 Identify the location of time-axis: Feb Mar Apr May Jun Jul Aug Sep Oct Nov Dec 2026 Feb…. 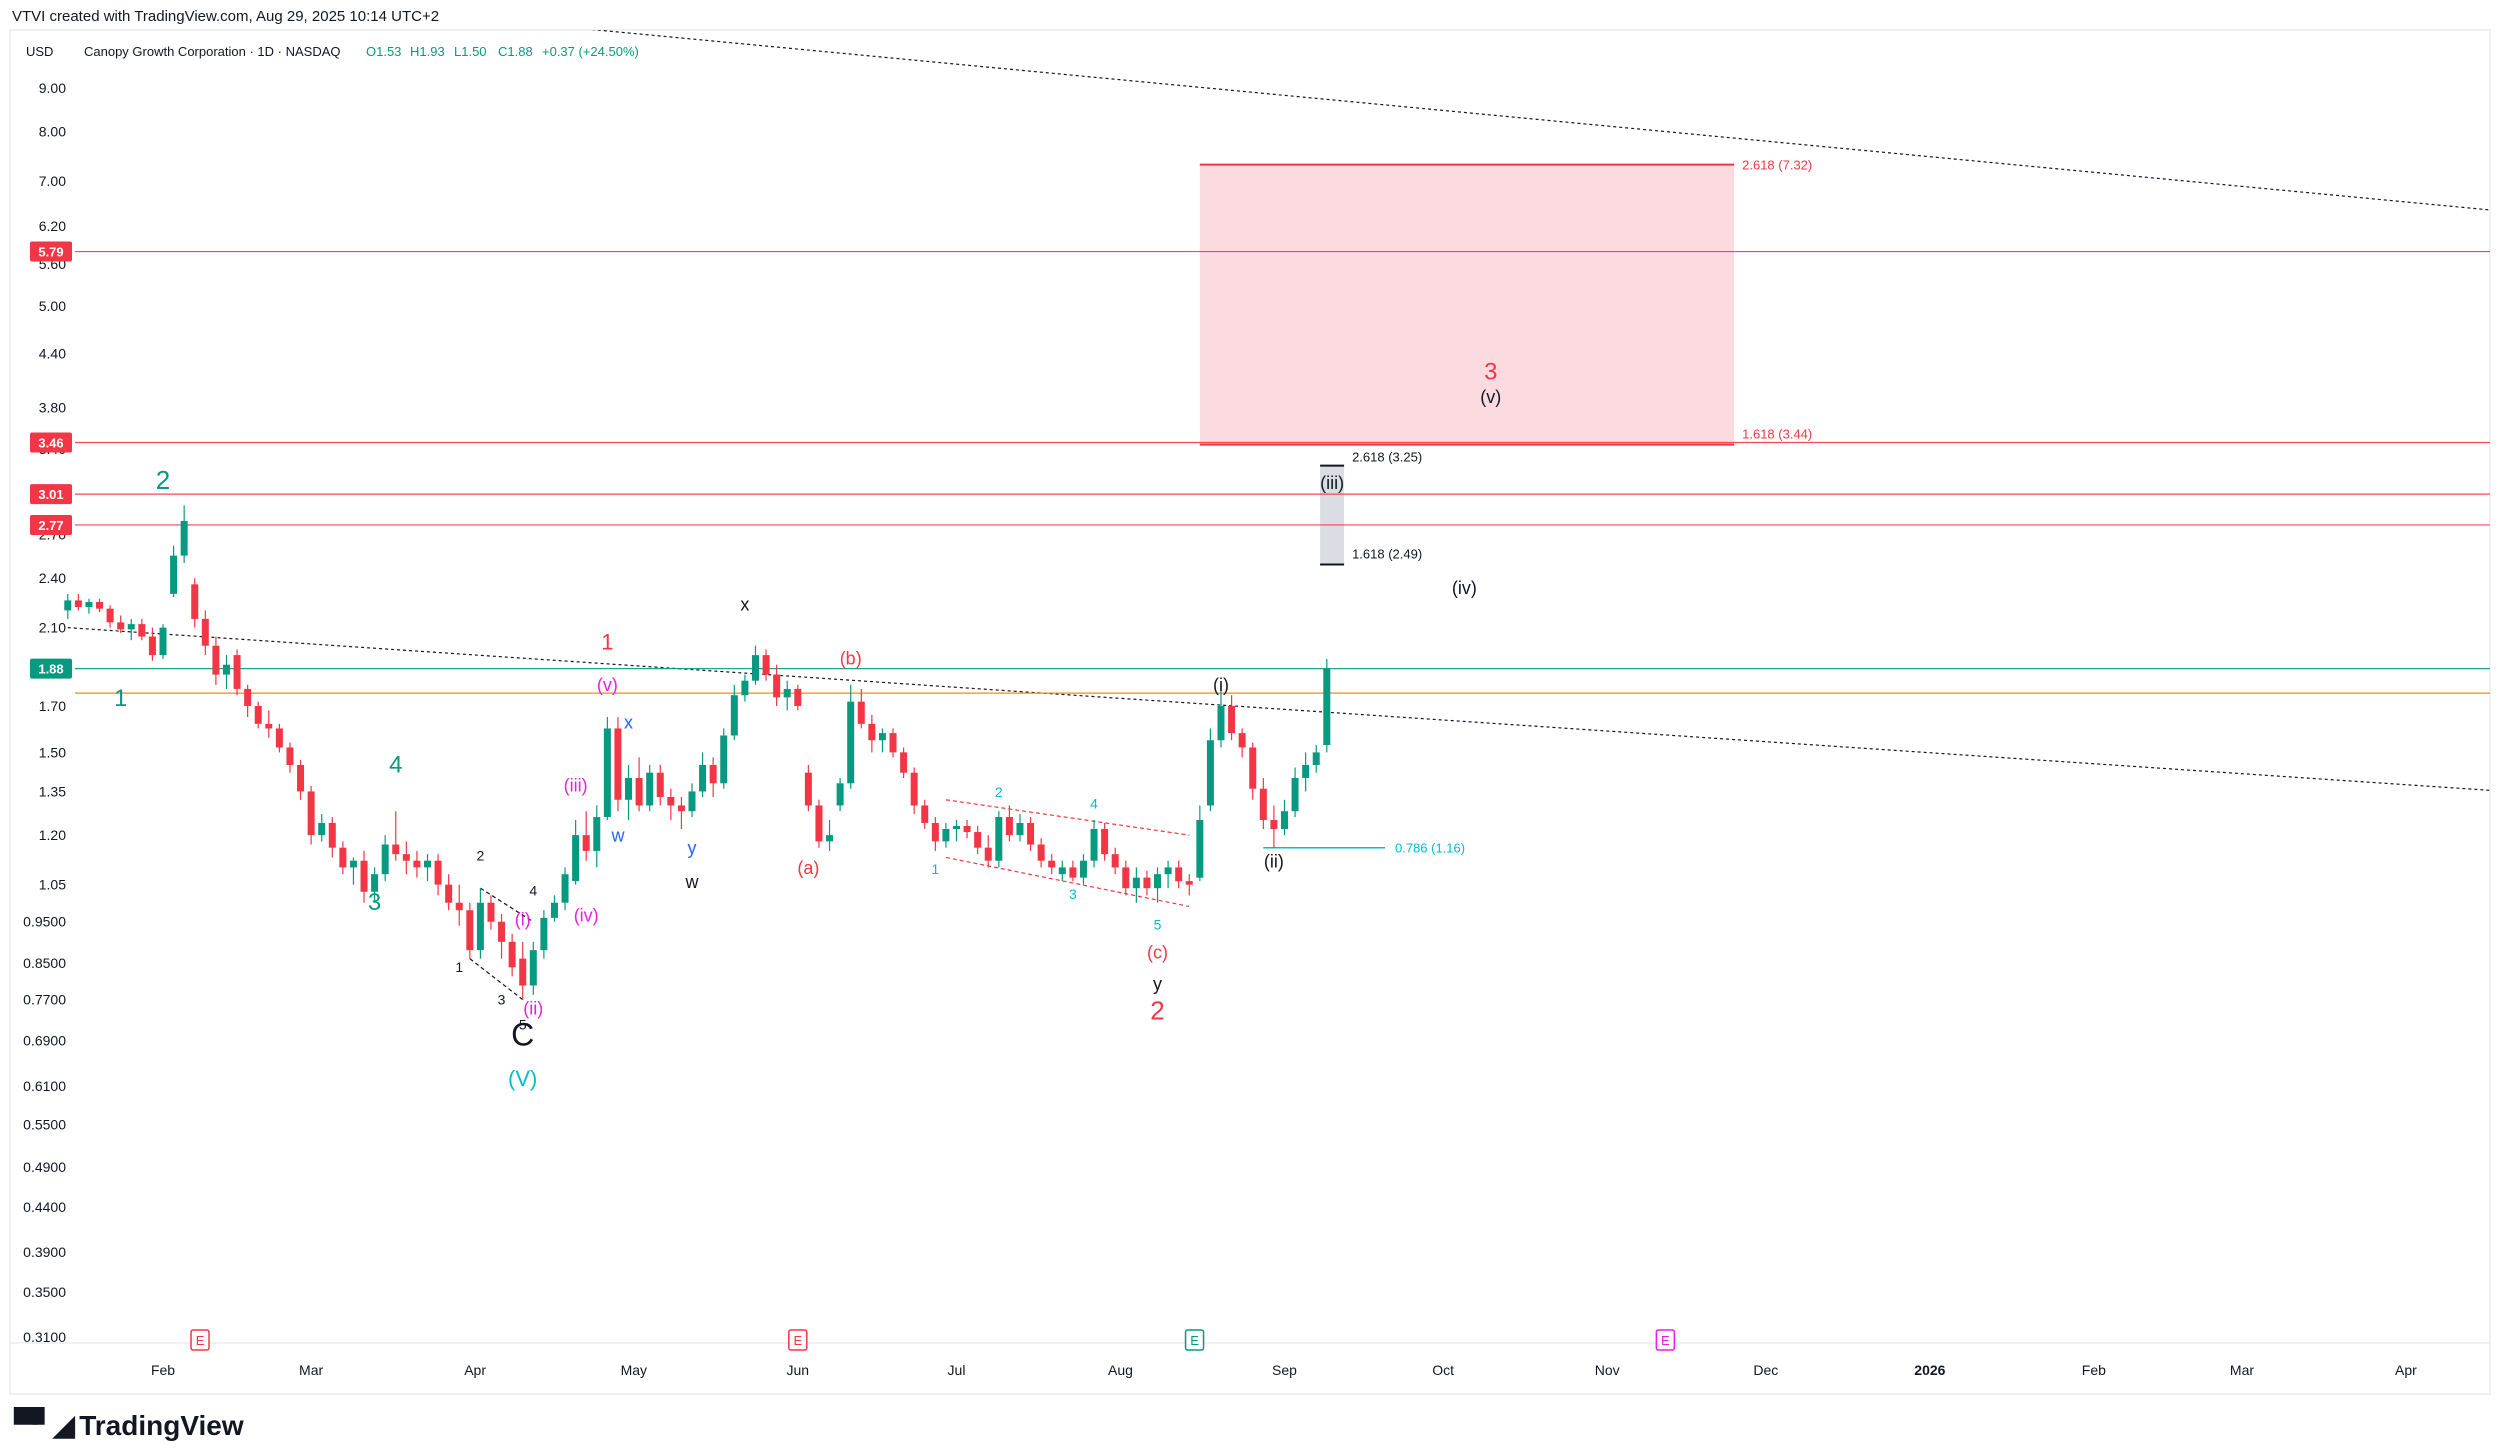
(1284, 1370).